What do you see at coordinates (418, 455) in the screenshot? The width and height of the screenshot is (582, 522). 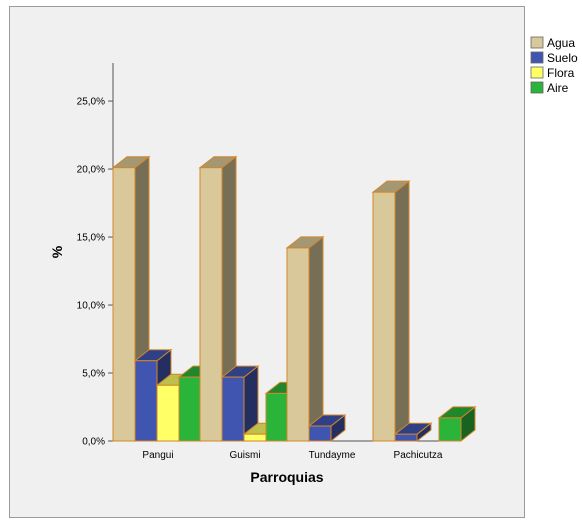 I see `x-tick-label: Pachicutza` at bounding box center [418, 455].